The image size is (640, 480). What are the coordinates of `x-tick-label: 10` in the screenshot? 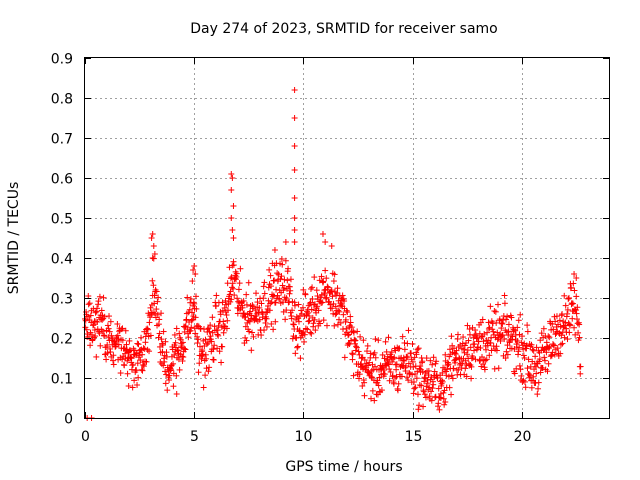 It's located at (304, 437).